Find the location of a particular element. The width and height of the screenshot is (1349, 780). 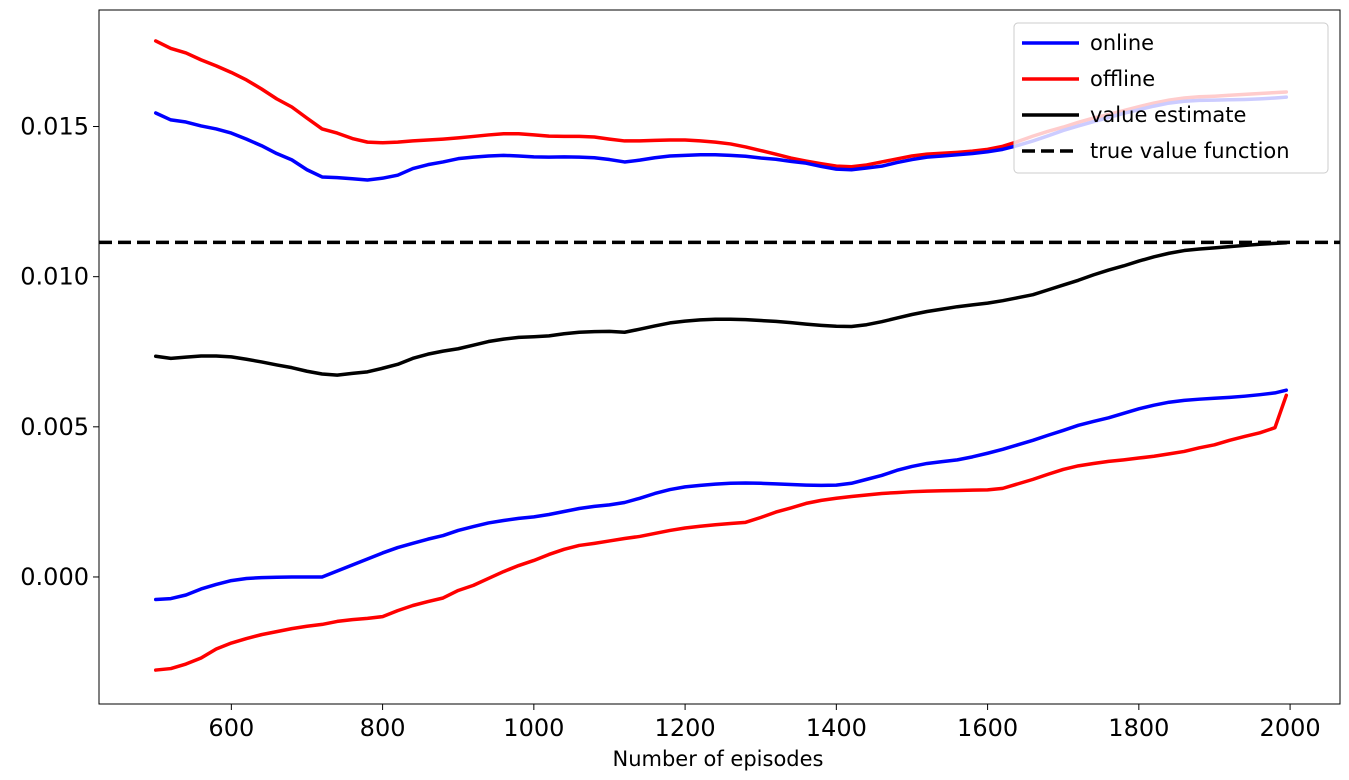

legend-label-value-estimate: value estimate is located at coordinates (1168, 115).